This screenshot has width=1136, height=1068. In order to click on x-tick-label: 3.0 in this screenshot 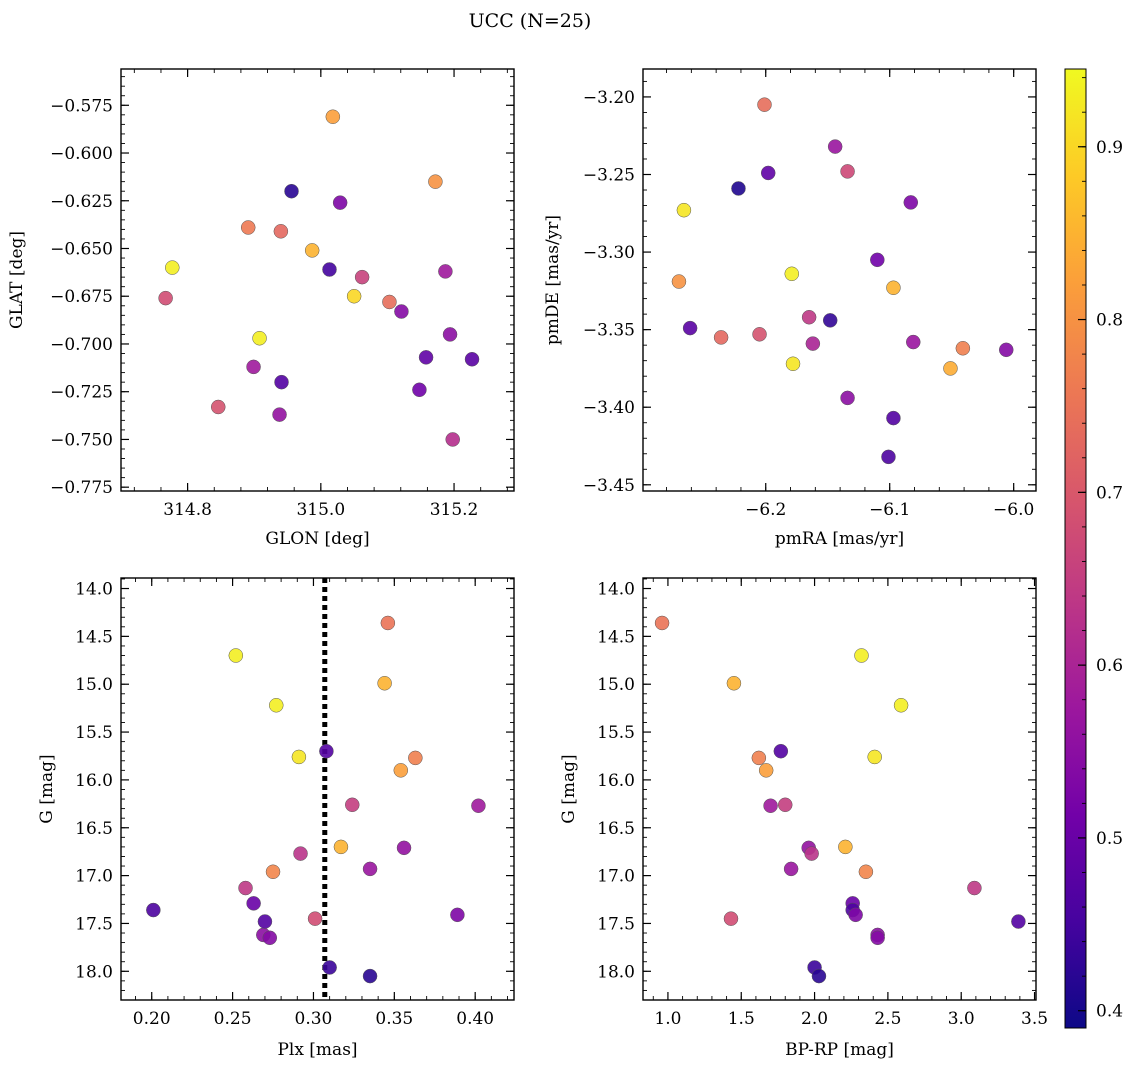, I will do `click(961, 1019)`.